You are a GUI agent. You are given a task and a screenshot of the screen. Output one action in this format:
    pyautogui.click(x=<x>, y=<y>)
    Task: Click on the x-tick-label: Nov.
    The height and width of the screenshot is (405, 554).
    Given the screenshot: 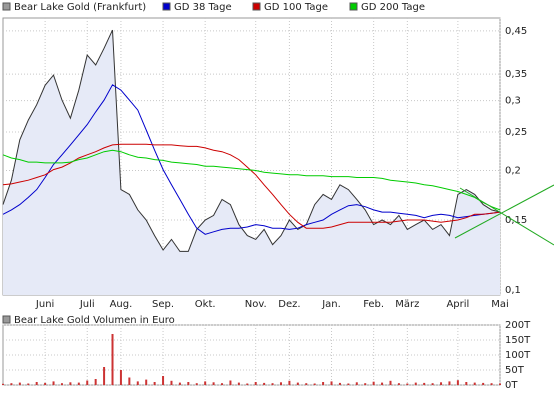 What is the action you would take?
    pyautogui.click(x=256, y=304)
    